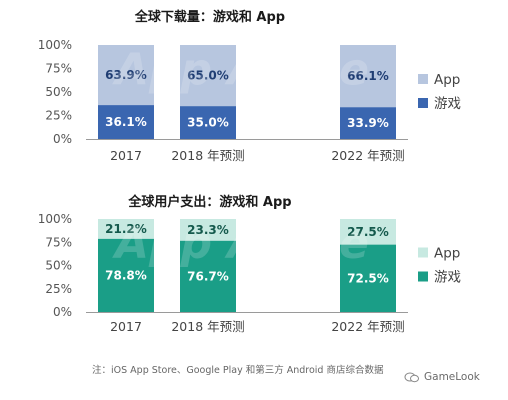 Image resolution: width=508 pixels, height=400 pixels. Describe the element at coordinates (412, 377) in the screenshot. I see `wechat-icon` at that location.